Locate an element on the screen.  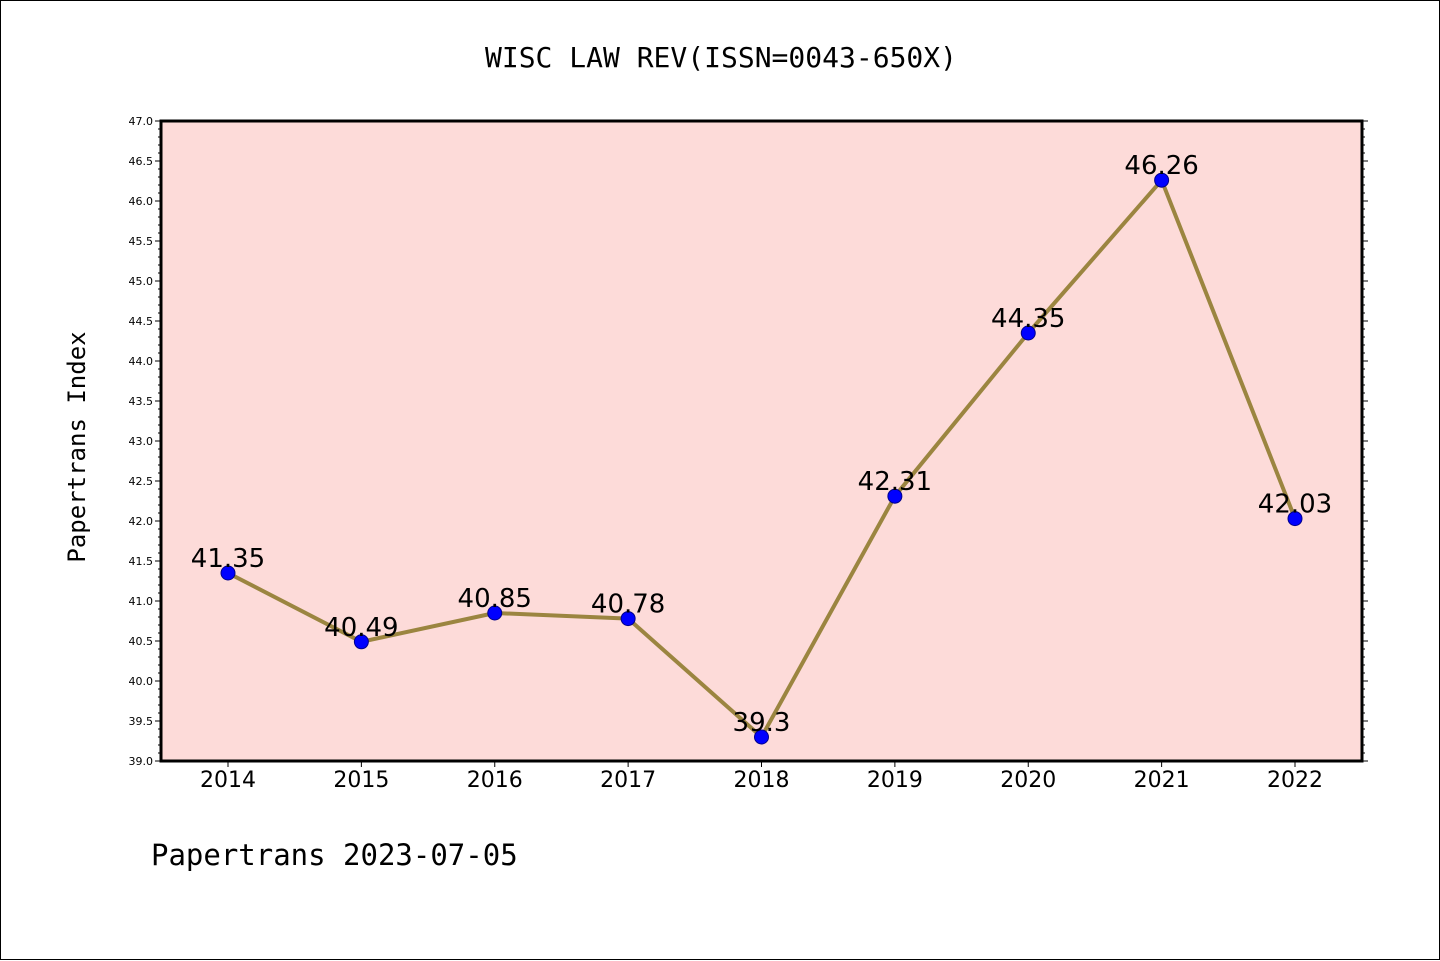
data-label: 40.85 is located at coordinates (495, 599).